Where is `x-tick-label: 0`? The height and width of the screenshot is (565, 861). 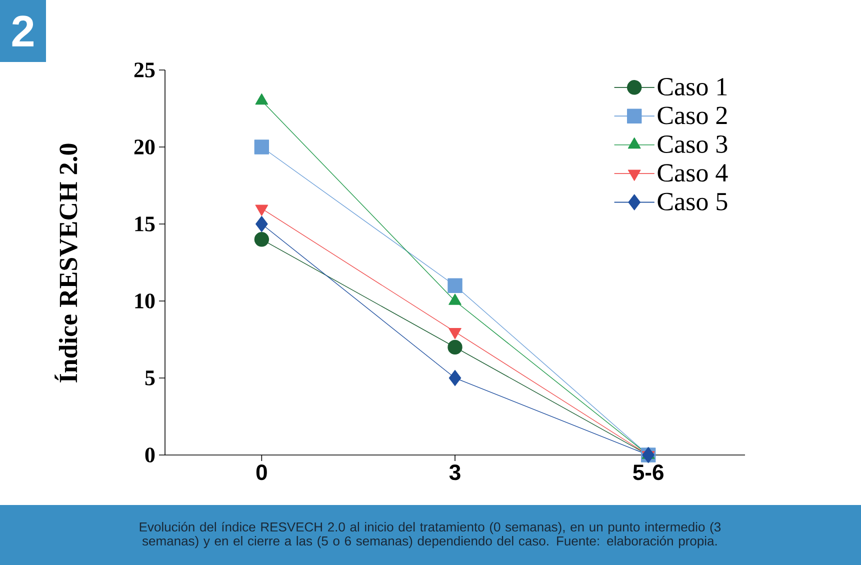 x-tick-label: 0 is located at coordinates (261, 472).